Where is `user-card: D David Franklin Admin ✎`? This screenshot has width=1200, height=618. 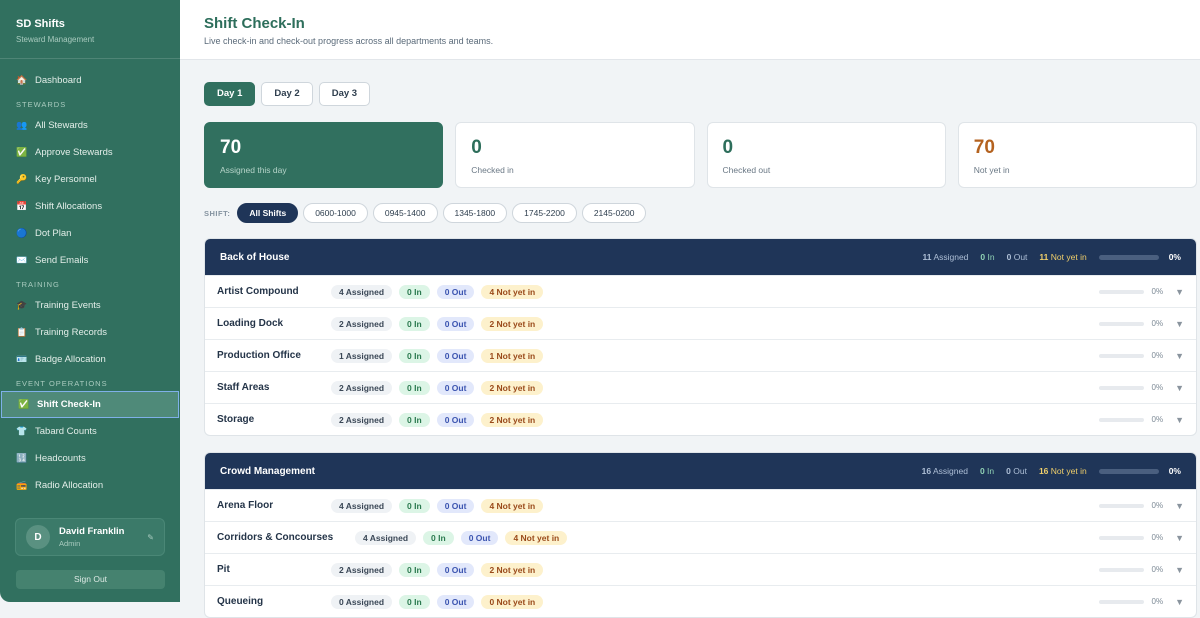
user-card: D David Franklin Admin ✎ is located at coordinates (90, 537).